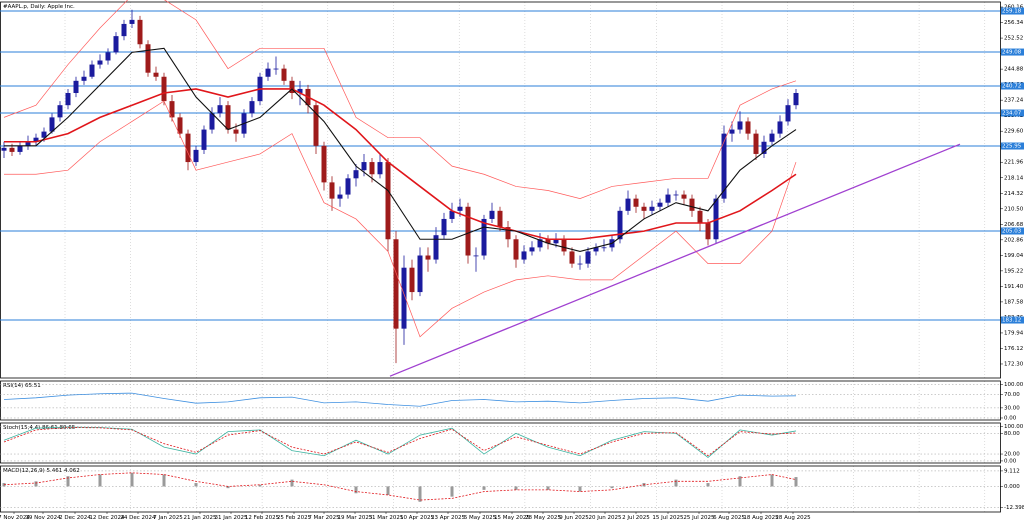 This screenshot has height=522, width=1024. Describe the element at coordinates (1014, 163) in the screenshot. I see `y-tick-label: 221.96` at that location.